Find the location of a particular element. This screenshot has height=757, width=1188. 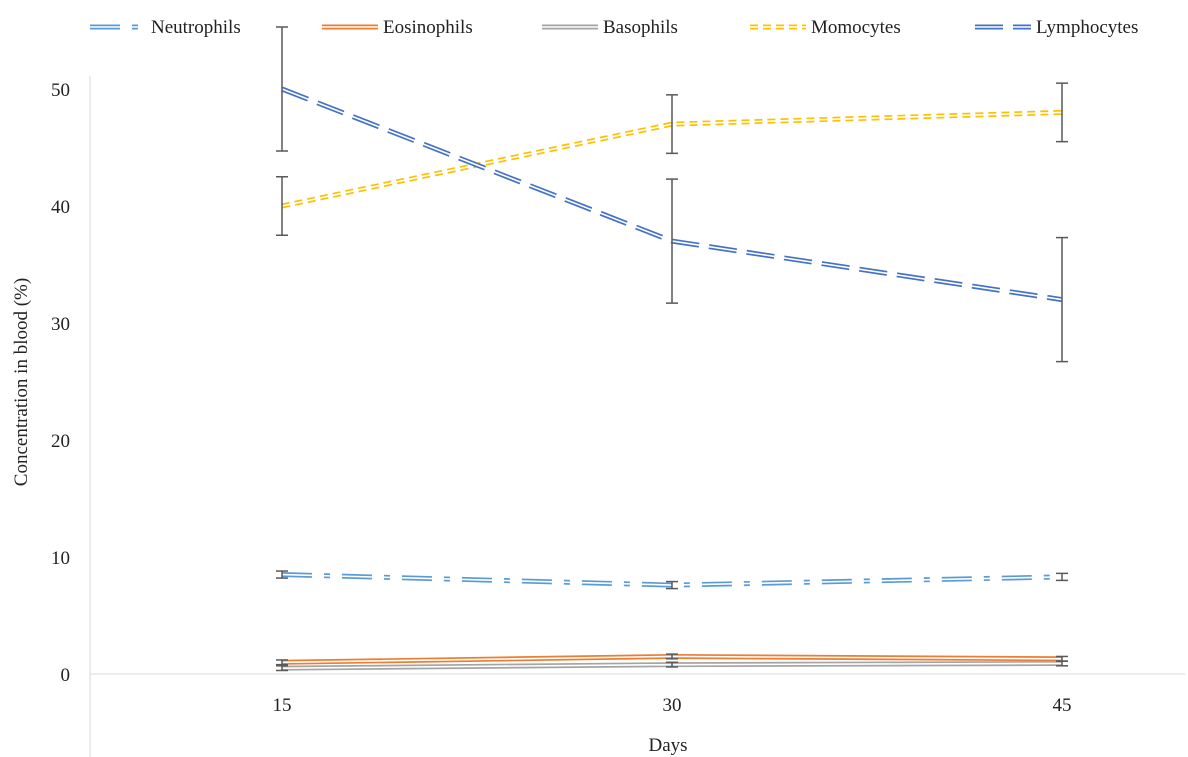

legend-item-momocytes: Momocytes is located at coordinates (825, 27).